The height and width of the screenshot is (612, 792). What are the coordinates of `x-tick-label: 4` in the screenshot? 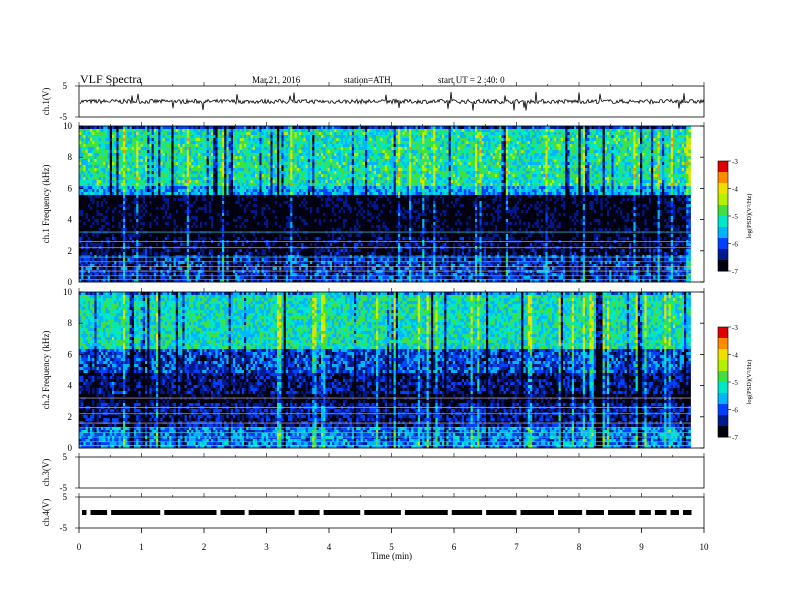 It's located at (329, 547).